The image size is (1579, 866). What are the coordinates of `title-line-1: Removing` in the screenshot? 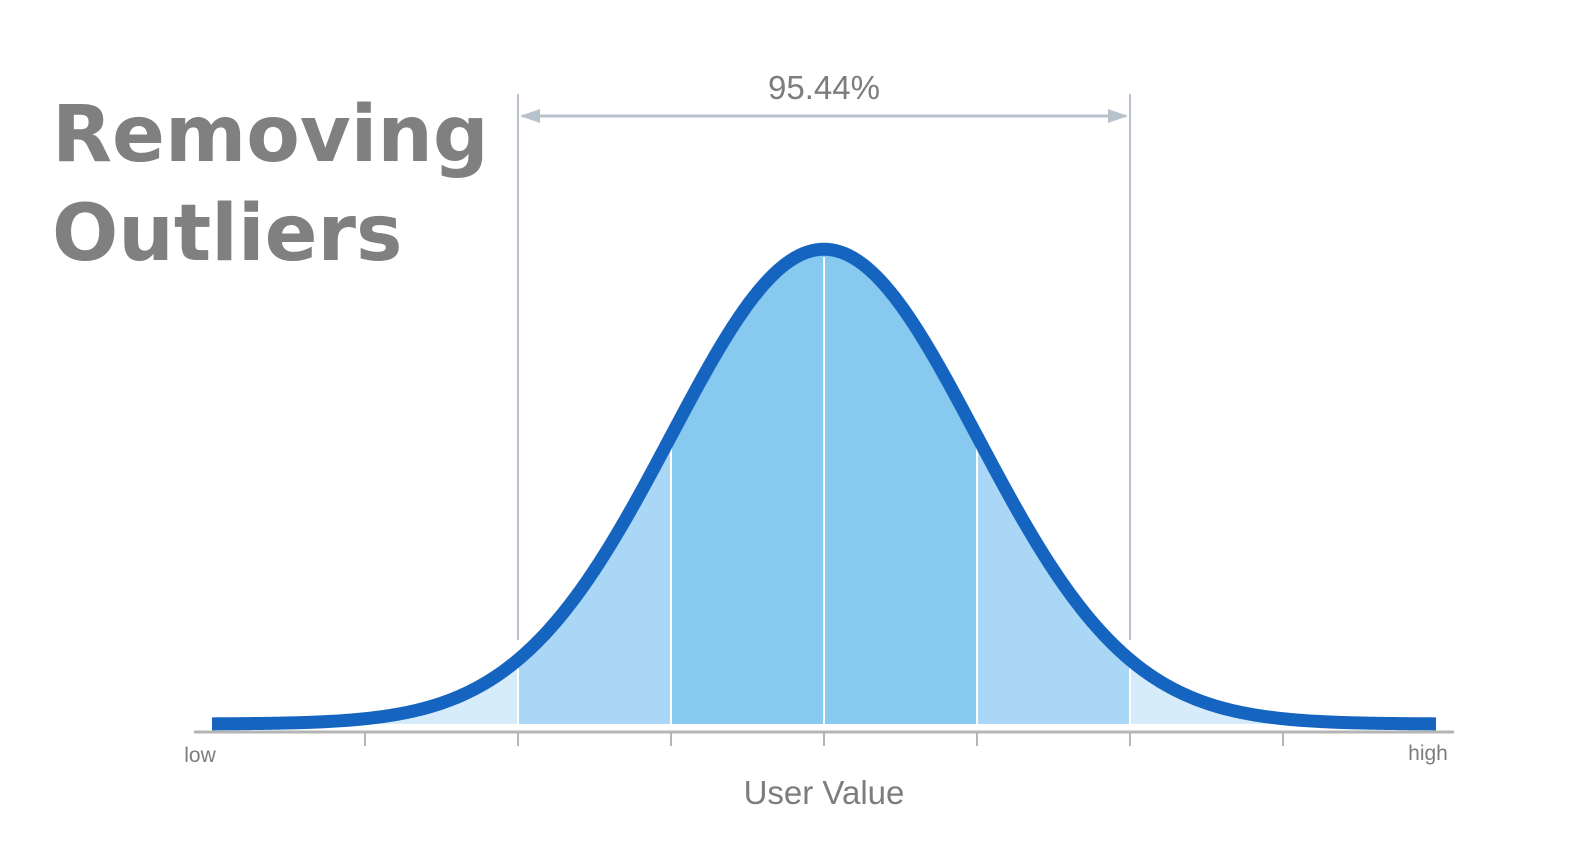 It's located at (270, 135).